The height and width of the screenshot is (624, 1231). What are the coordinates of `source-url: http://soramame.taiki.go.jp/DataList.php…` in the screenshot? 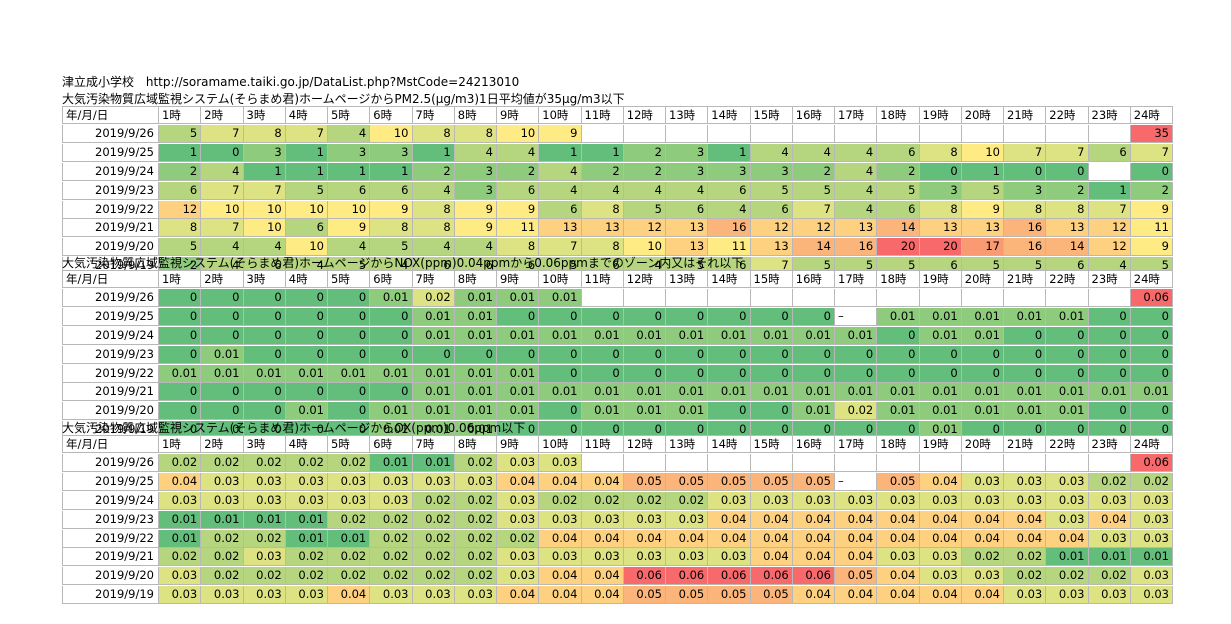 It's located at (332, 82).